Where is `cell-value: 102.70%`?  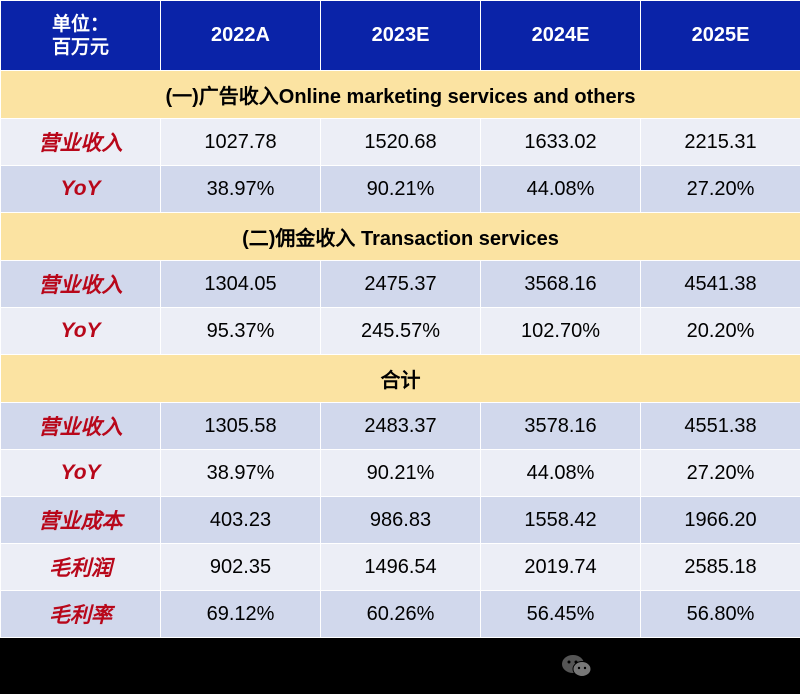
cell-value: 102.70% is located at coordinates (560, 331).